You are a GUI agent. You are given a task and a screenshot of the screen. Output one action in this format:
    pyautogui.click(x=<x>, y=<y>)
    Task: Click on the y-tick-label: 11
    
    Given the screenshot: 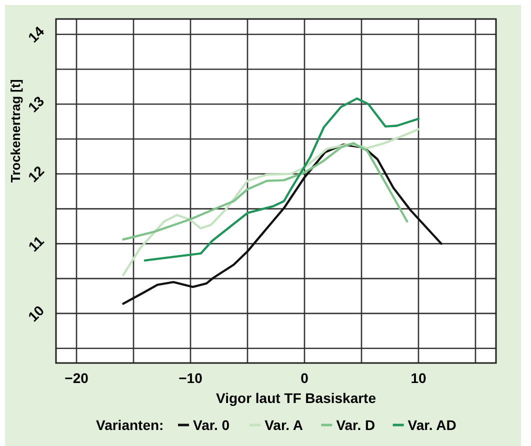 What is the action you would take?
    pyautogui.click(x=36, y=243)
    